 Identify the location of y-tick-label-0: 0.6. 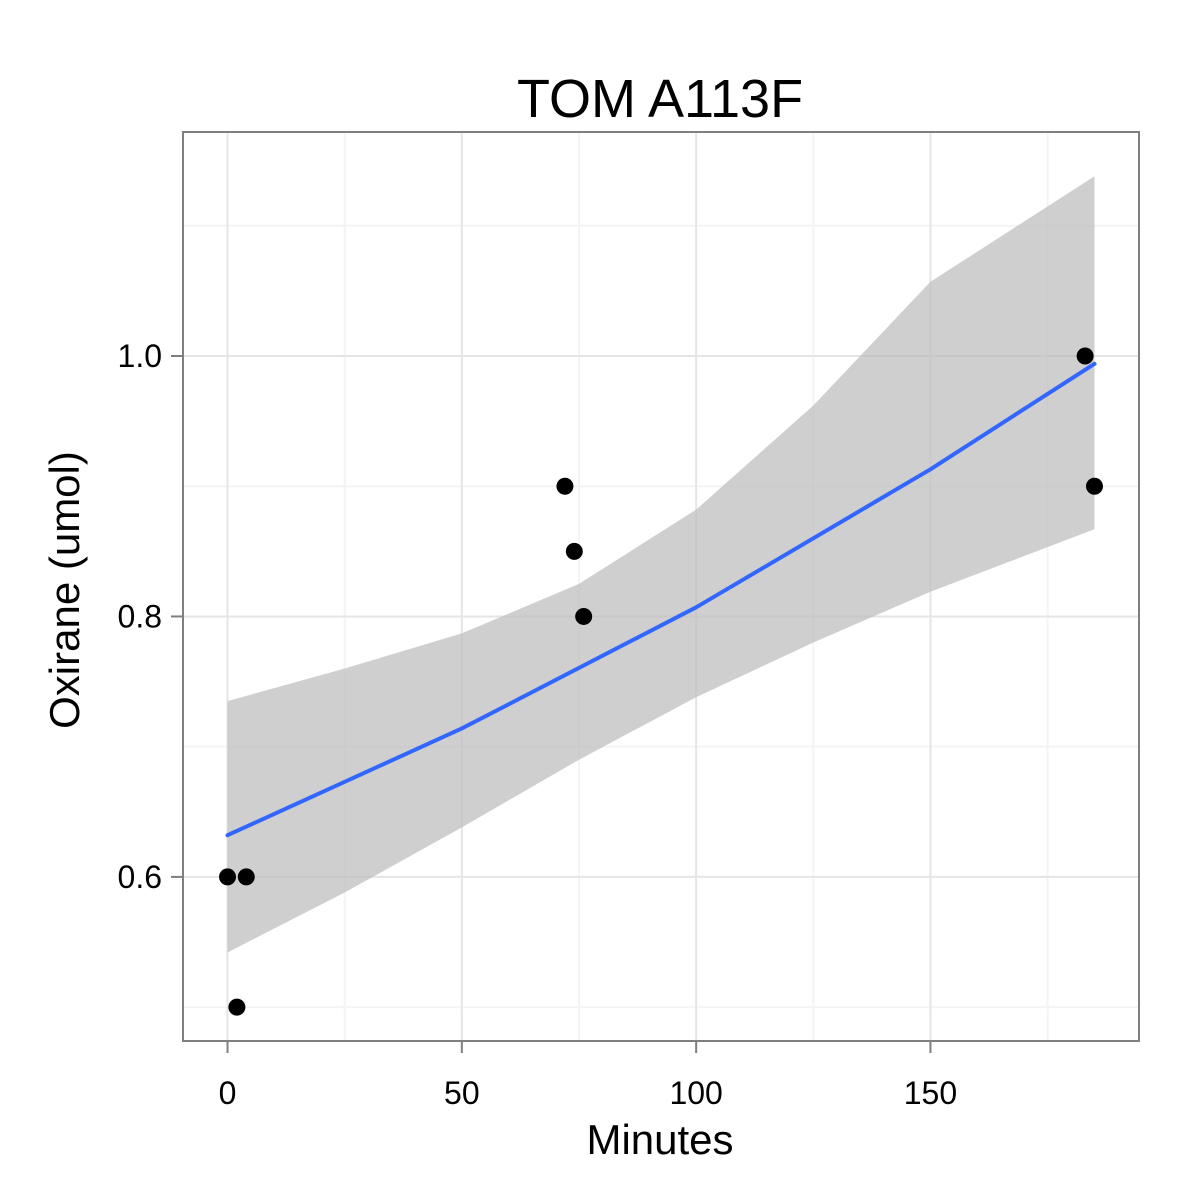
(140, 877).